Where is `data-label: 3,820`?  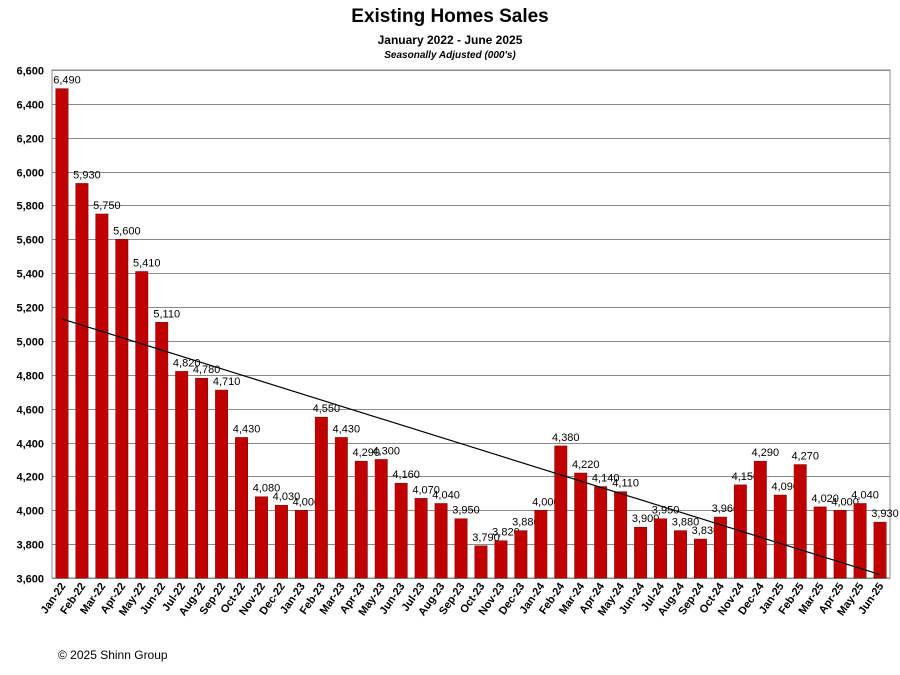
data-label: 3,820 is located at coordinates (506, 533).